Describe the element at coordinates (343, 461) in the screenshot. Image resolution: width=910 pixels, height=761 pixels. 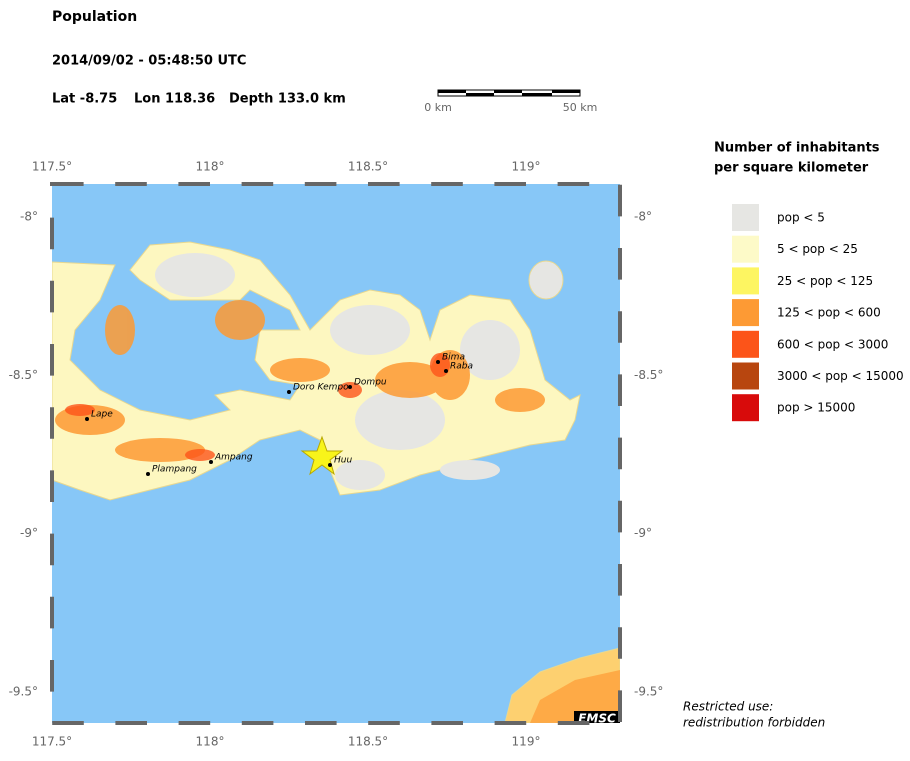
I see `place-label: Huu` at that location.